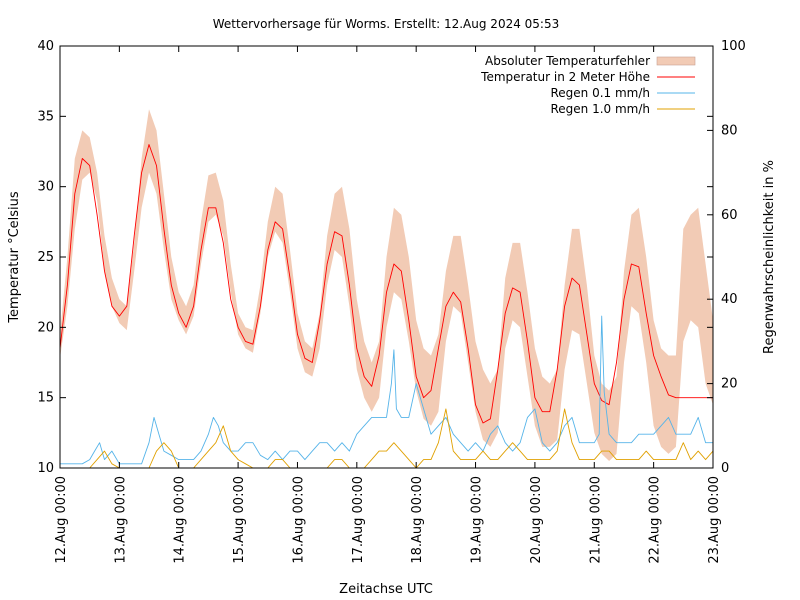 The height and width of the screenshot is (600, 800). What do you see at coordinates (567, 61) in the screenshot?
I see `legend-label-0: Absoluter Temperaturfehler` at bounding box center [567, 61].